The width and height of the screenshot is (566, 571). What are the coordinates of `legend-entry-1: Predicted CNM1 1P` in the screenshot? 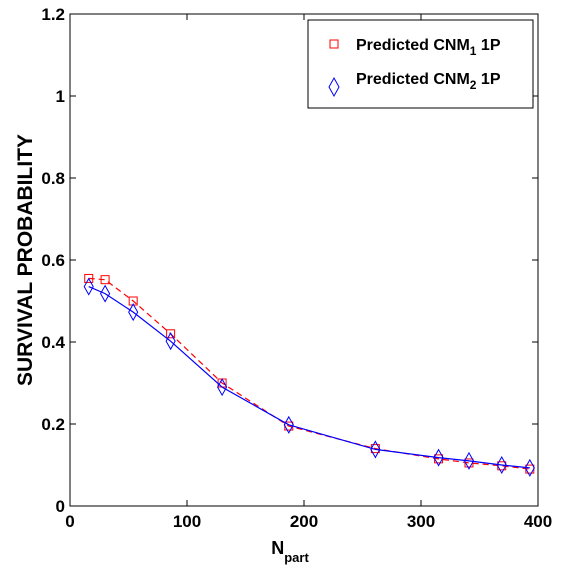 It's located at (415, 47).